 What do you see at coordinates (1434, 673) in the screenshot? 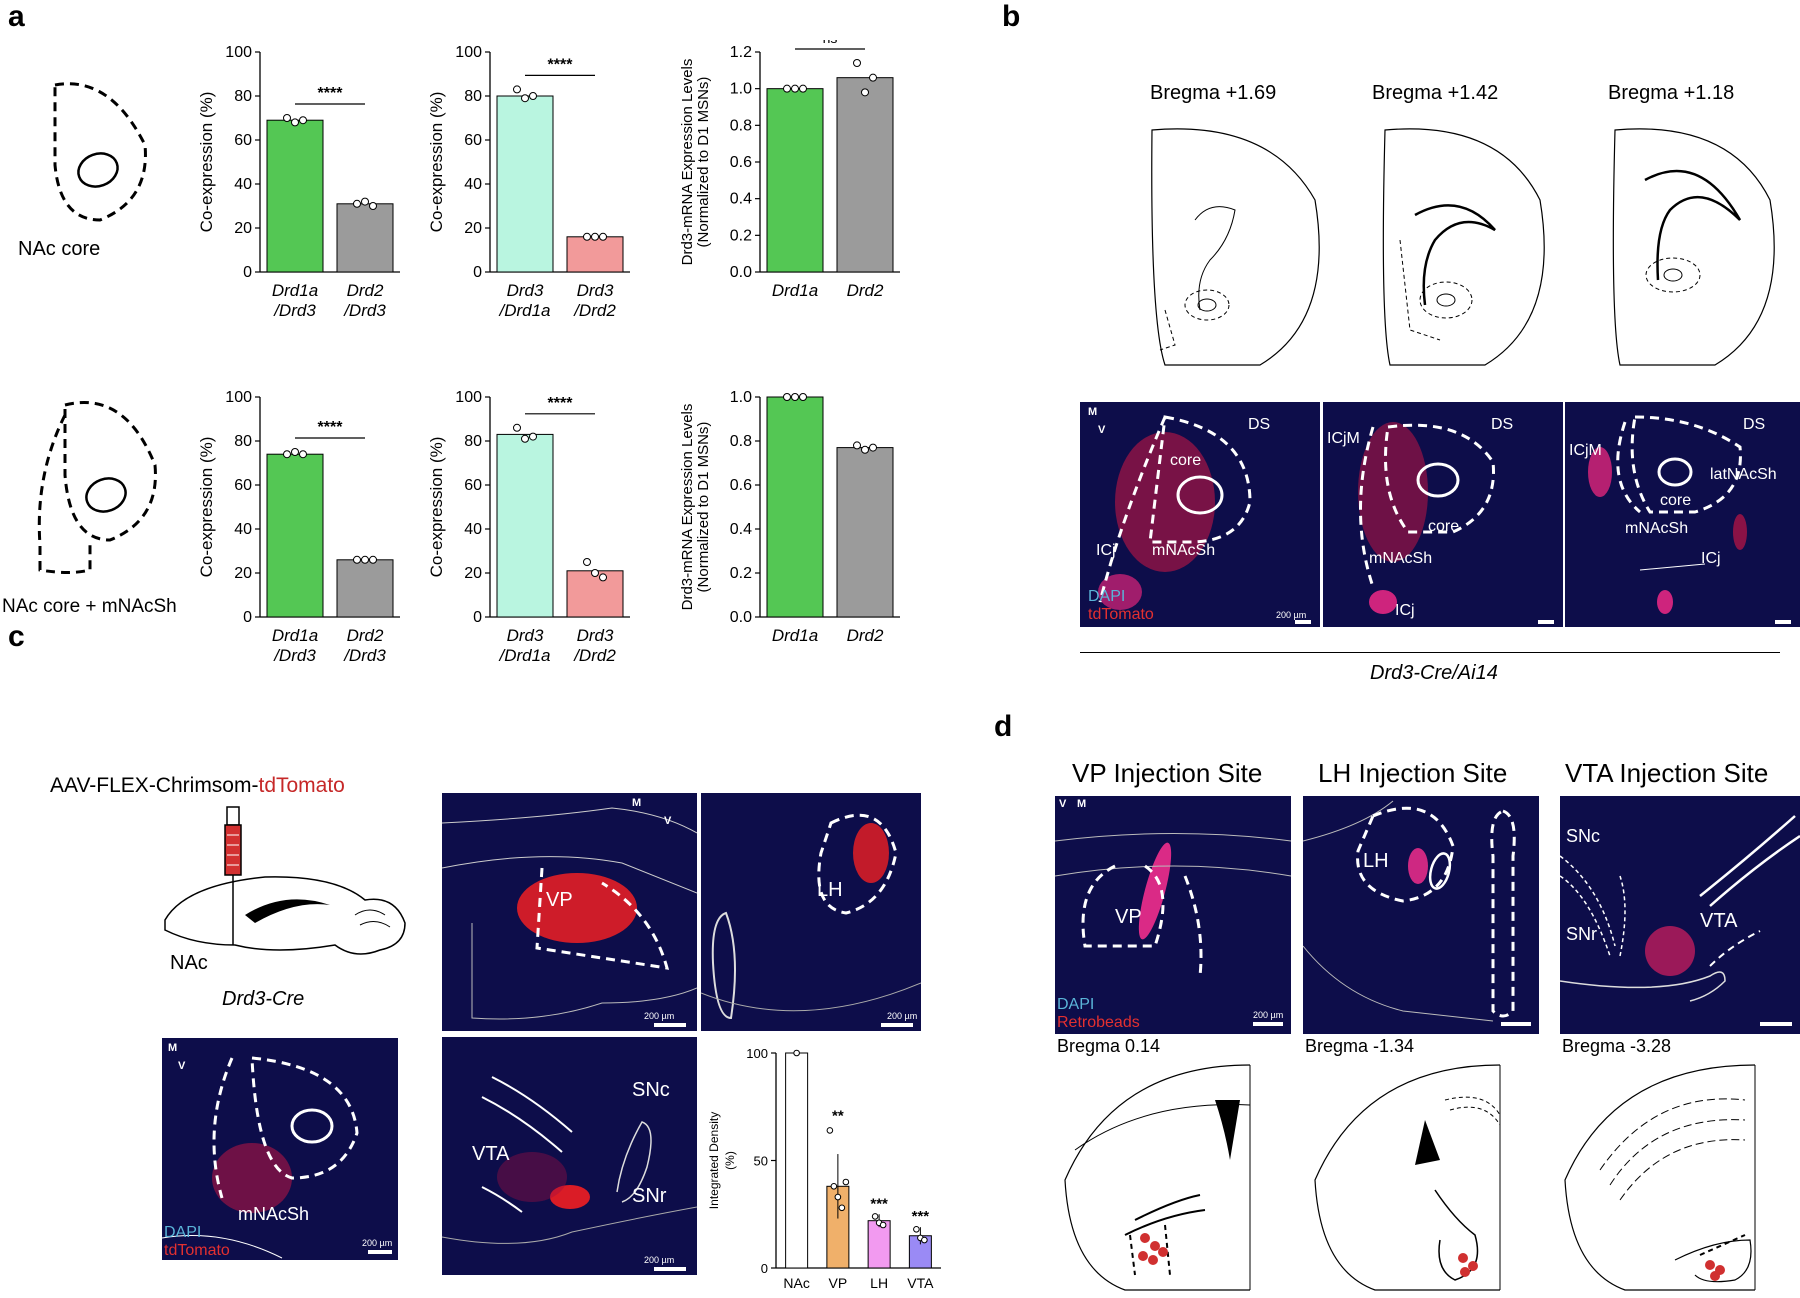
I see `caption-drd3-cre-ai14: Drd3-Cre/Ai14` at bounding box center [1434, 673].